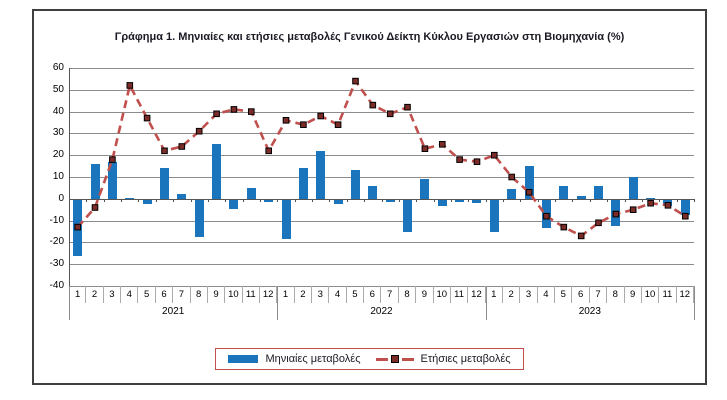 This screenshot has width=727, height=400. What do you see at coordinates (394, 359) in the screenshot?
I see `legend-dashed-line-icon` at bounding box center [394, 359].